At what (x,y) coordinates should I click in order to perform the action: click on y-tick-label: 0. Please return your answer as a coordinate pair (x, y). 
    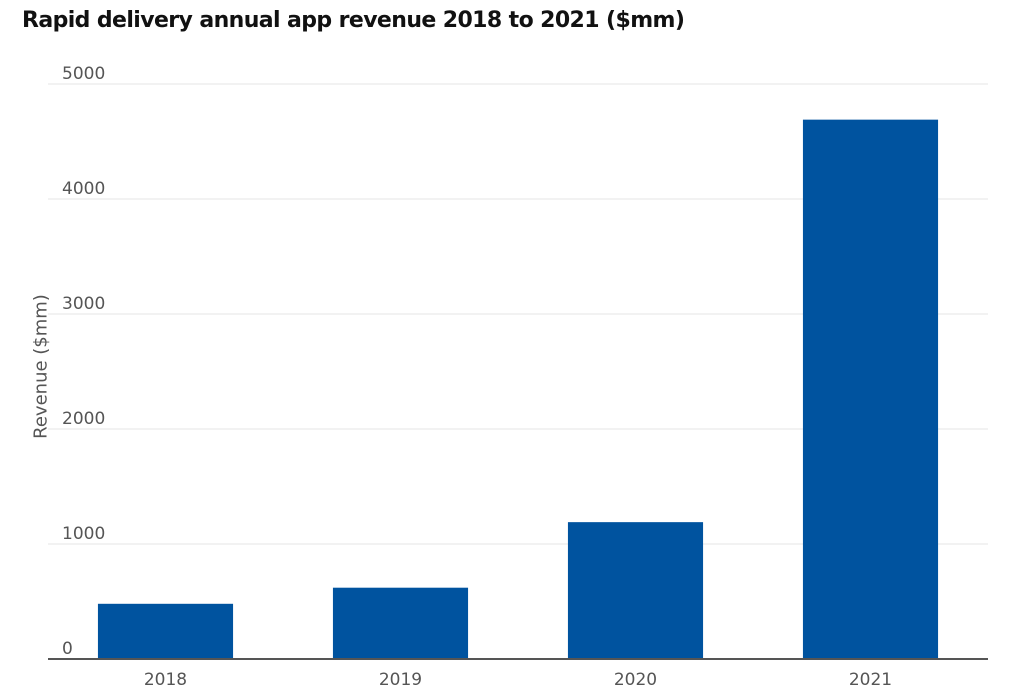
    Looking at the image, I should click on (67, 649).